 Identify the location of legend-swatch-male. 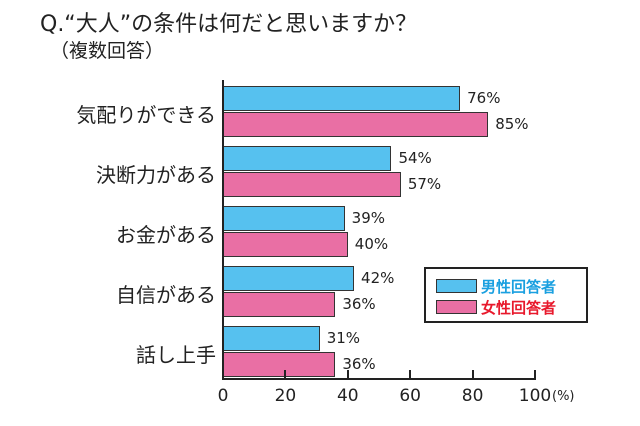
(456, 286).